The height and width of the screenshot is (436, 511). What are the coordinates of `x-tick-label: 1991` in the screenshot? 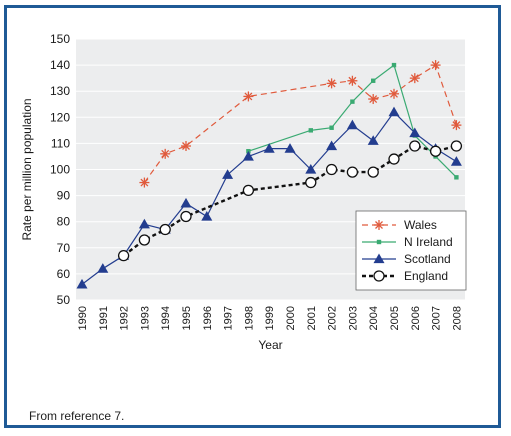 It's located at (104, 318).